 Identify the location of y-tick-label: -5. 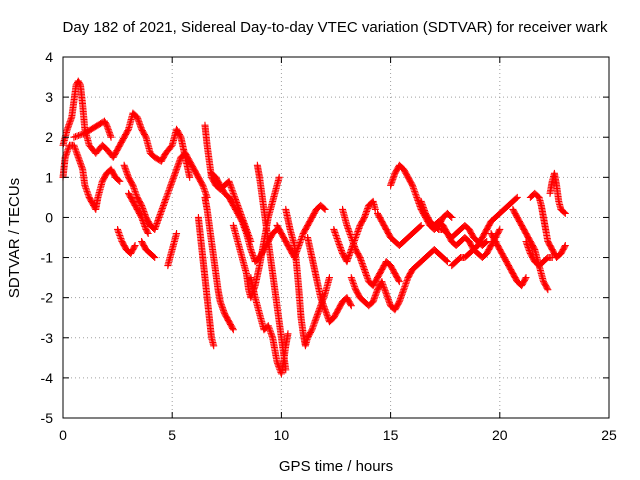
(47, 418).